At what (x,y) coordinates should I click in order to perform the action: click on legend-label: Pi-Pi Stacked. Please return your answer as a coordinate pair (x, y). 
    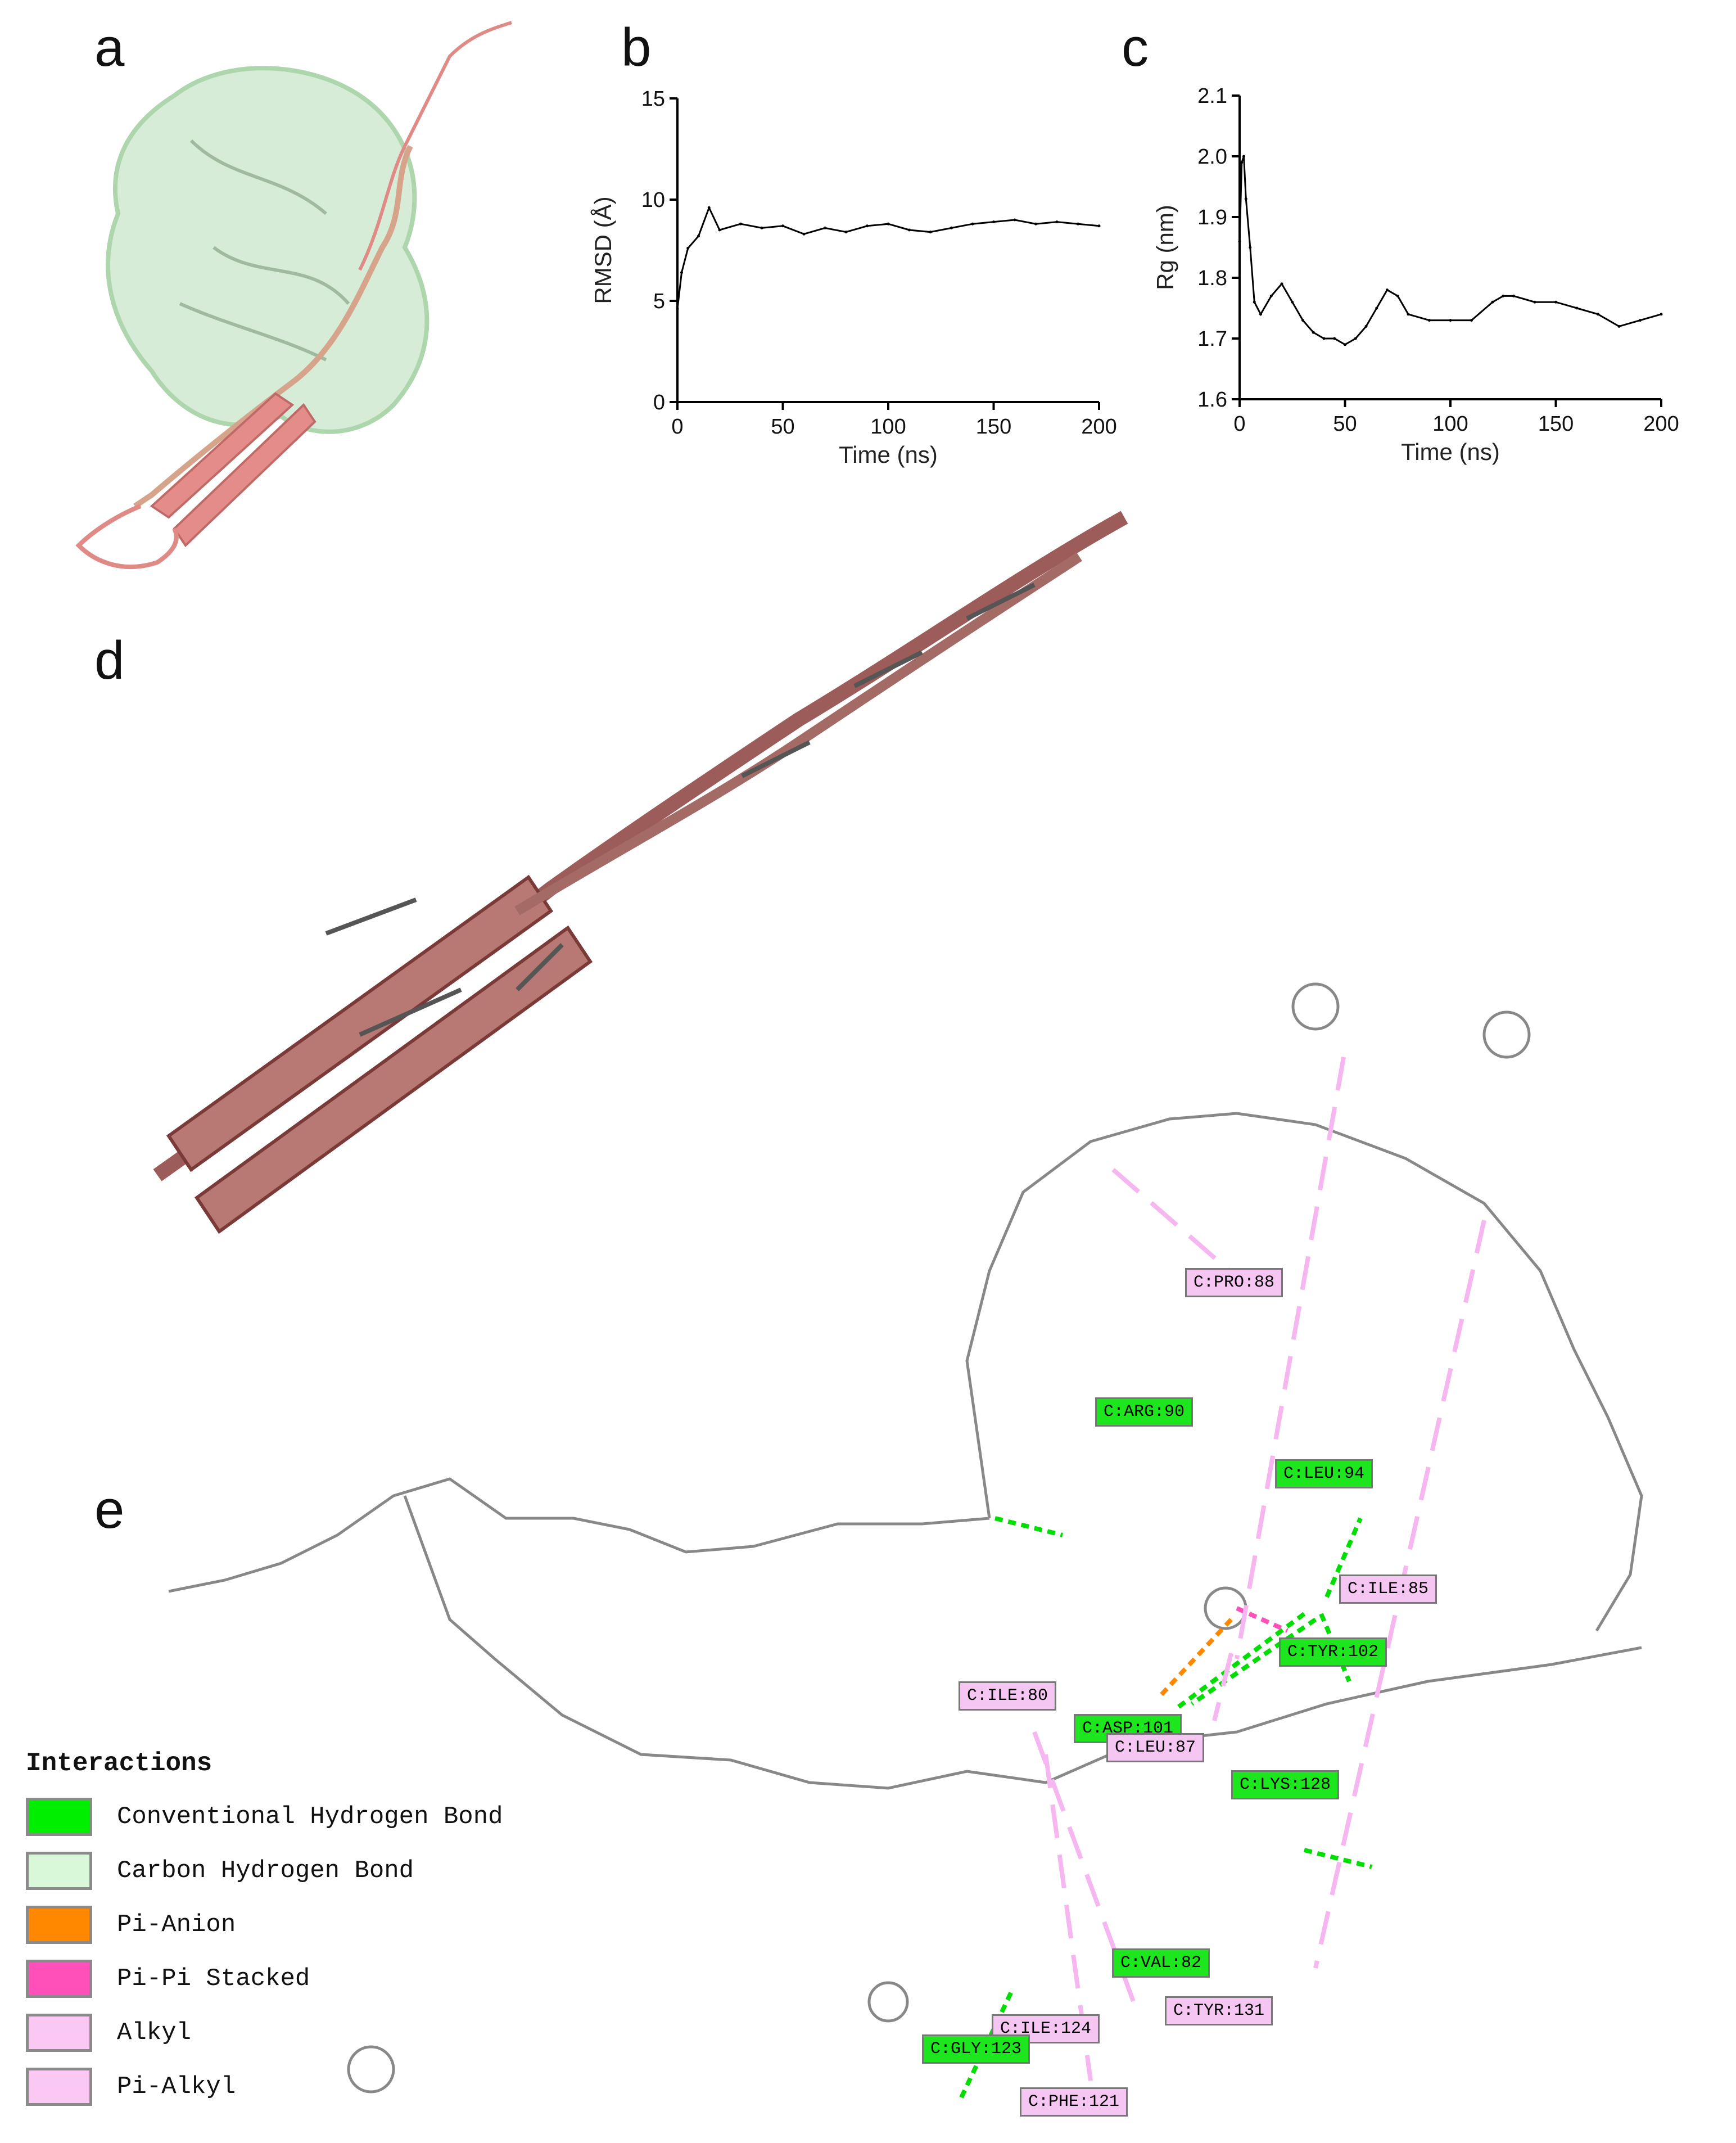
    Looking at the image, I should click on (214, 1979).